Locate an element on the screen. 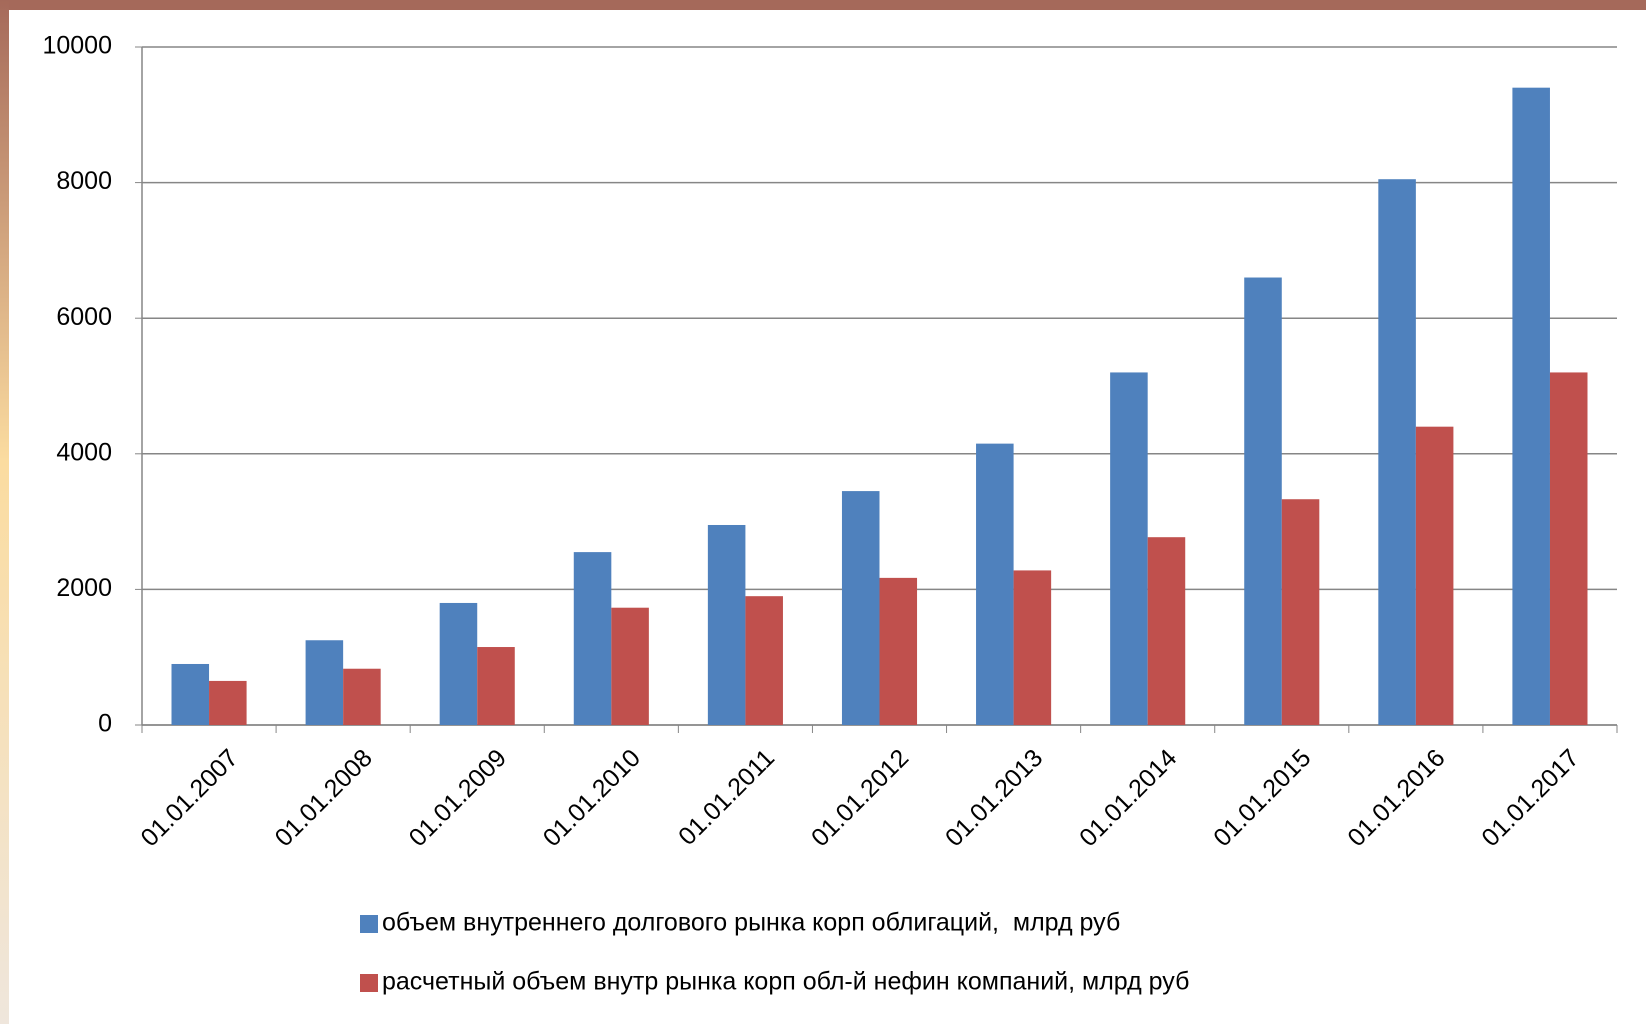 The height and width of the screenshot is (1024, 1646). y-tick-label: 6000 is located at coordinates (84, 317).